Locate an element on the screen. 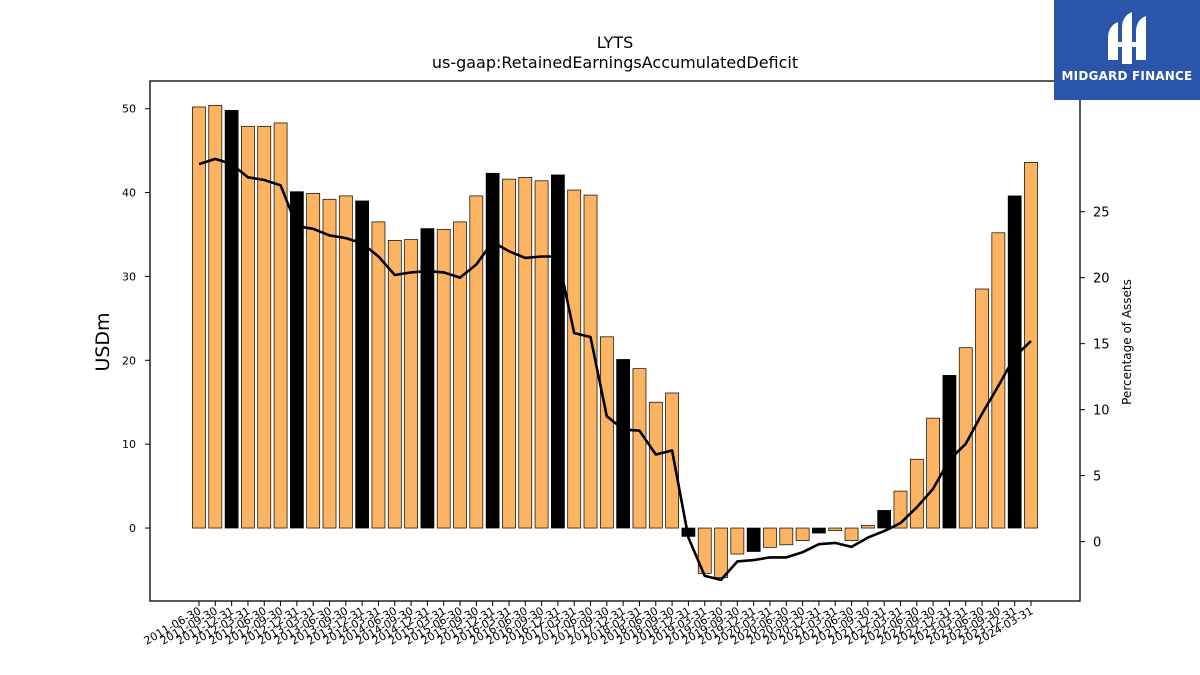  midgard-logo-icon is located at coordinates (1127, 38).